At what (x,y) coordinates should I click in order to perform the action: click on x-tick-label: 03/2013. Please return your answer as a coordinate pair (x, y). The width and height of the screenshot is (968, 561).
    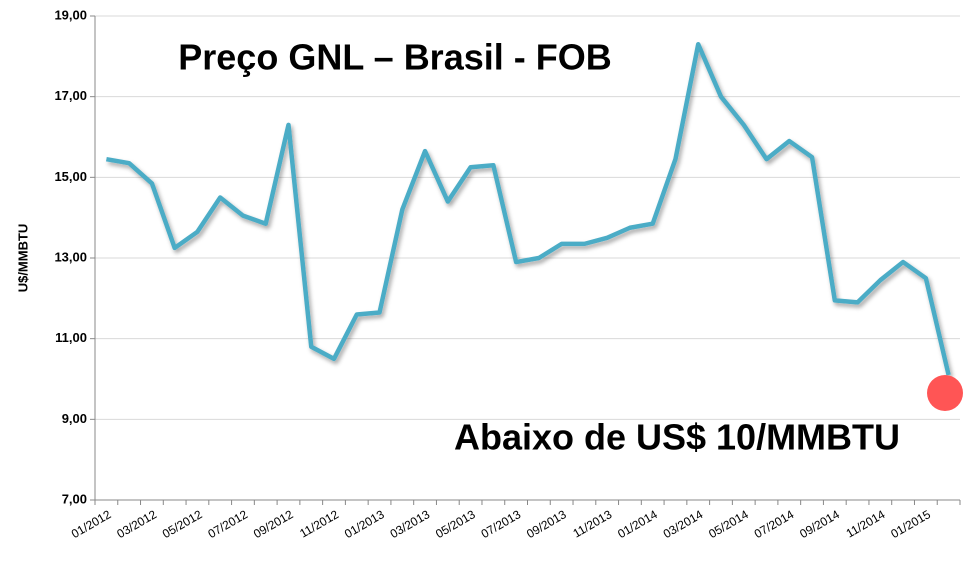
    Looking at the image, I should click on (410, 524).